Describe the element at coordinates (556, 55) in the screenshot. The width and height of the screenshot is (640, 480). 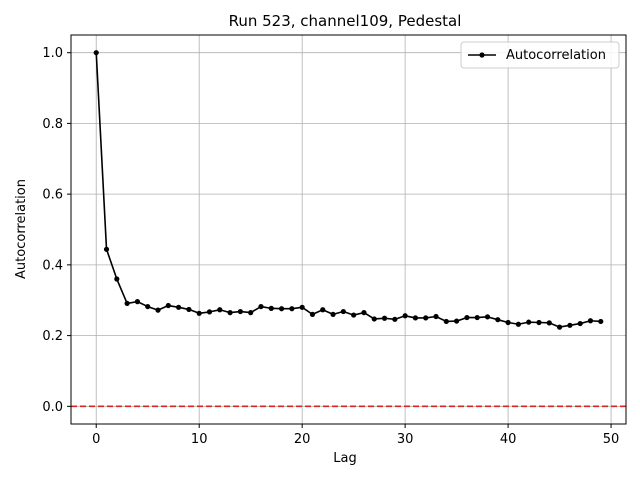
I see `legend-entry-label: Autocorrelation` at that location.